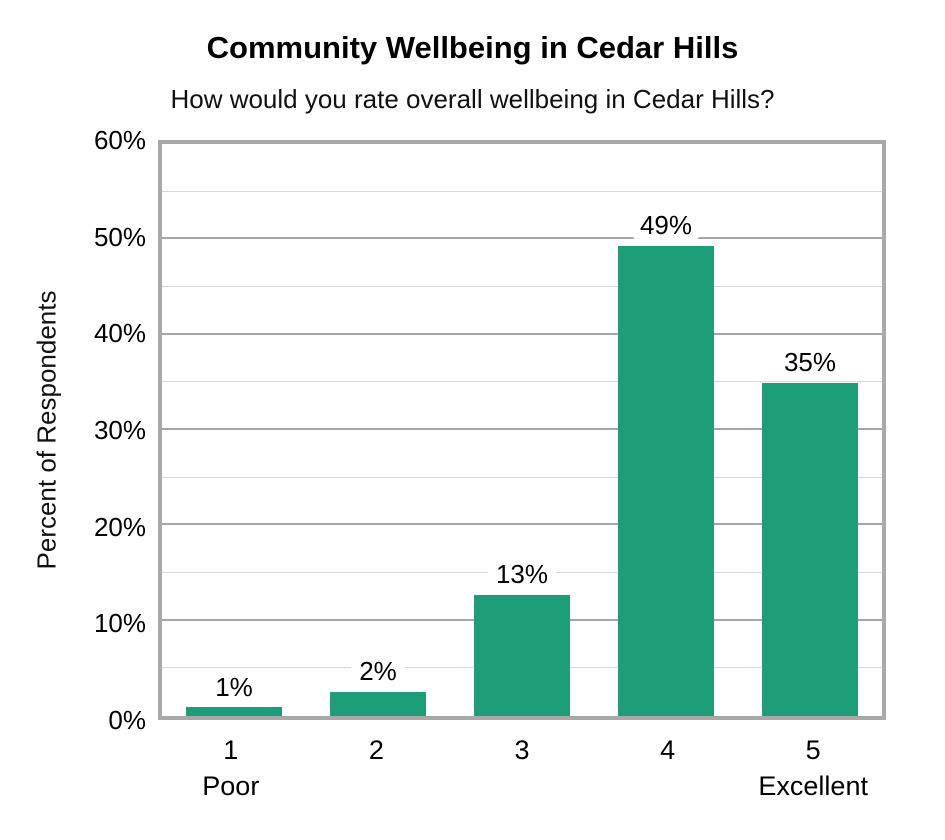  Describe the element at coordinates (666, 226) in the screenshot. I see `bar-value-label: 49%` at that location.